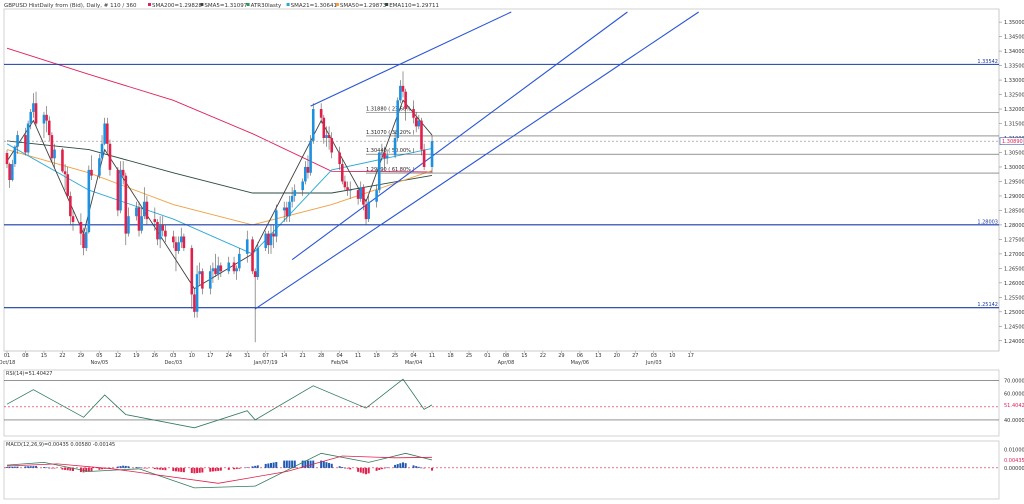 The image size is (1024, 504). I want to click on y-tick-label: 1.35000, so click(1014, 23).